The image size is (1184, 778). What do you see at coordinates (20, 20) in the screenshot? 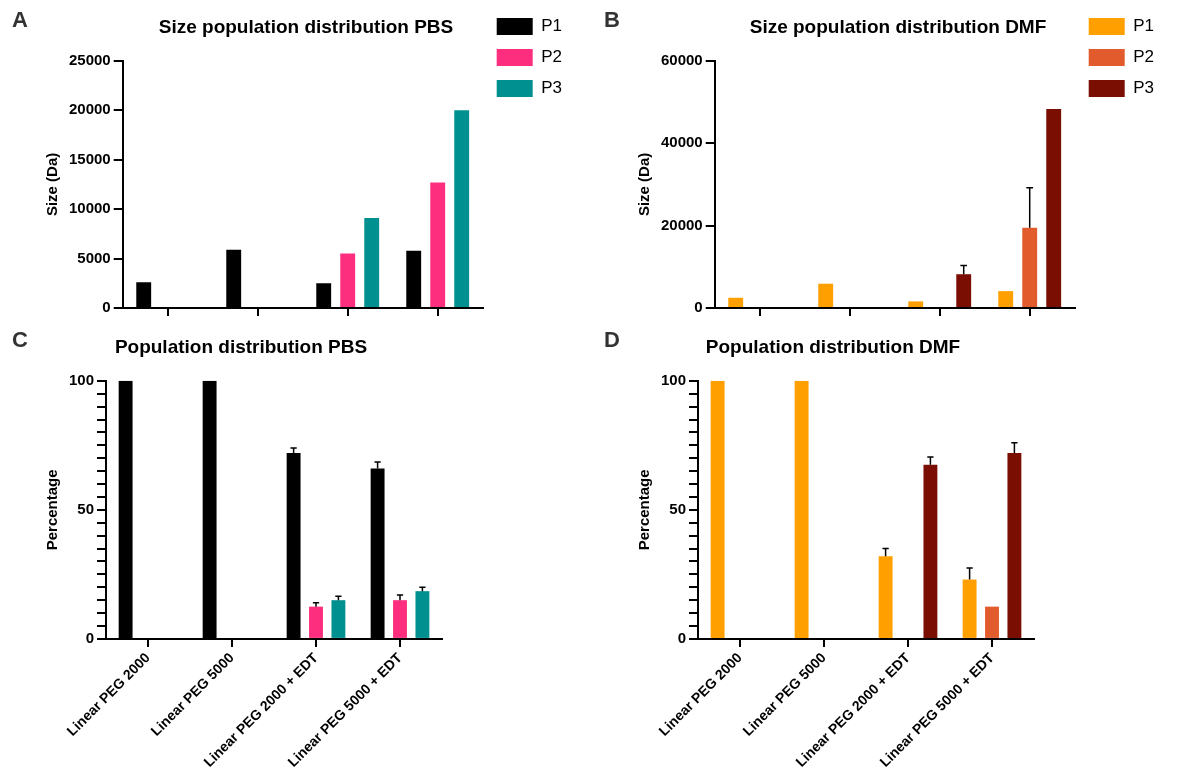
I see `text: A` at bounding box center [20, 20].